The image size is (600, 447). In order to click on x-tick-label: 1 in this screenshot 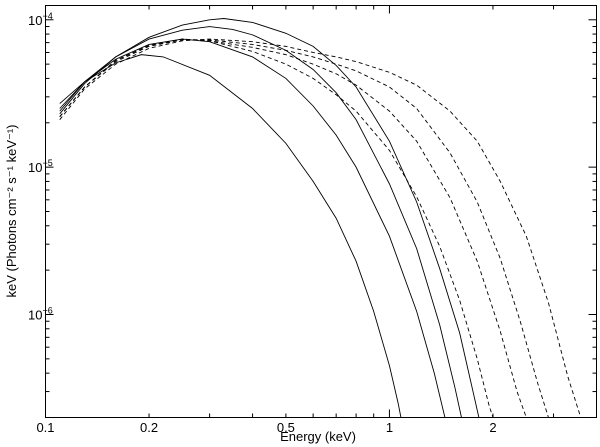, I will do `click(389, 427)`.